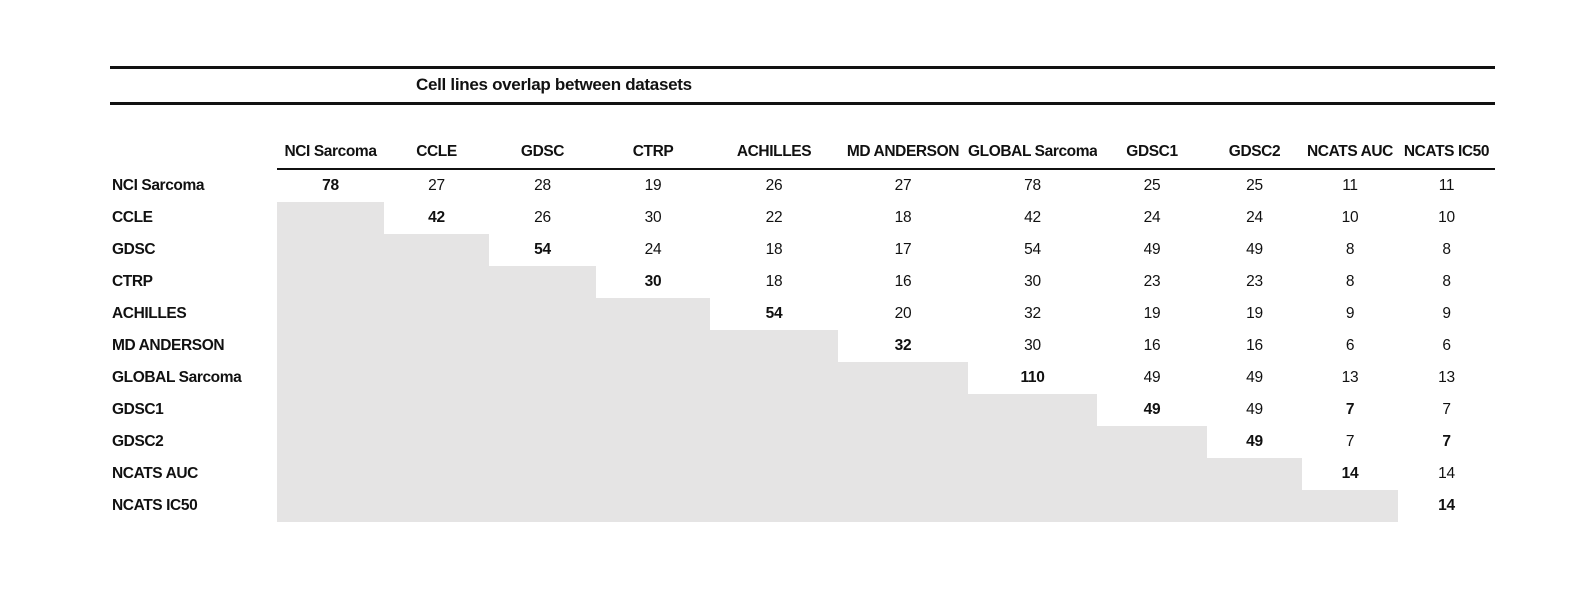 This screenshot has height=595, width=1577. Describe the element at coordinates (774, 313) in the screenshot. I see `overlap-cell-achilles-x-achilles: 54` at that location.